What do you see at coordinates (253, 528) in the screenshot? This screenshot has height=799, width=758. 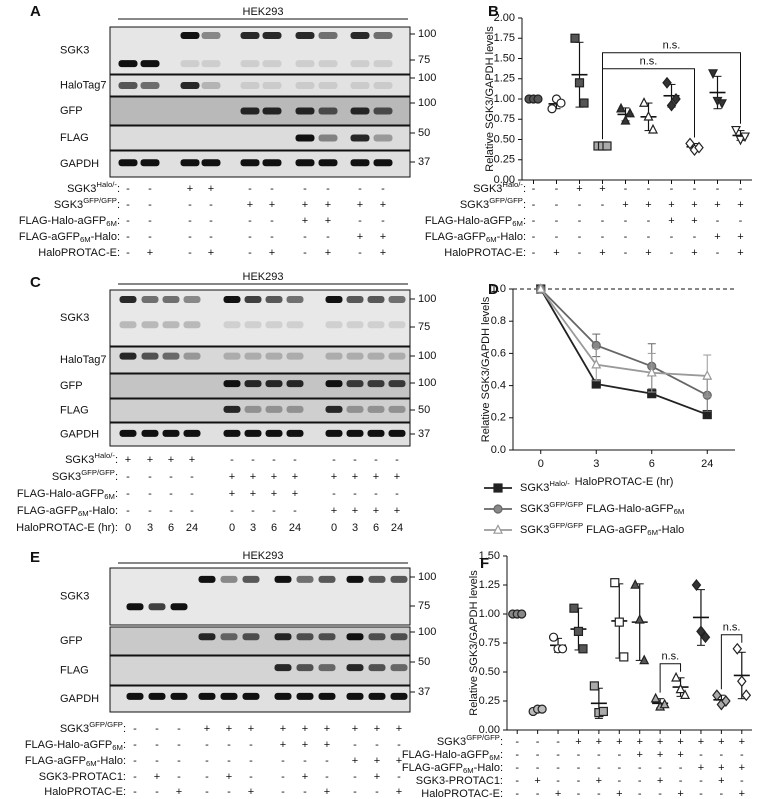 I see `cell: 3` at bounding box center [253, 528].